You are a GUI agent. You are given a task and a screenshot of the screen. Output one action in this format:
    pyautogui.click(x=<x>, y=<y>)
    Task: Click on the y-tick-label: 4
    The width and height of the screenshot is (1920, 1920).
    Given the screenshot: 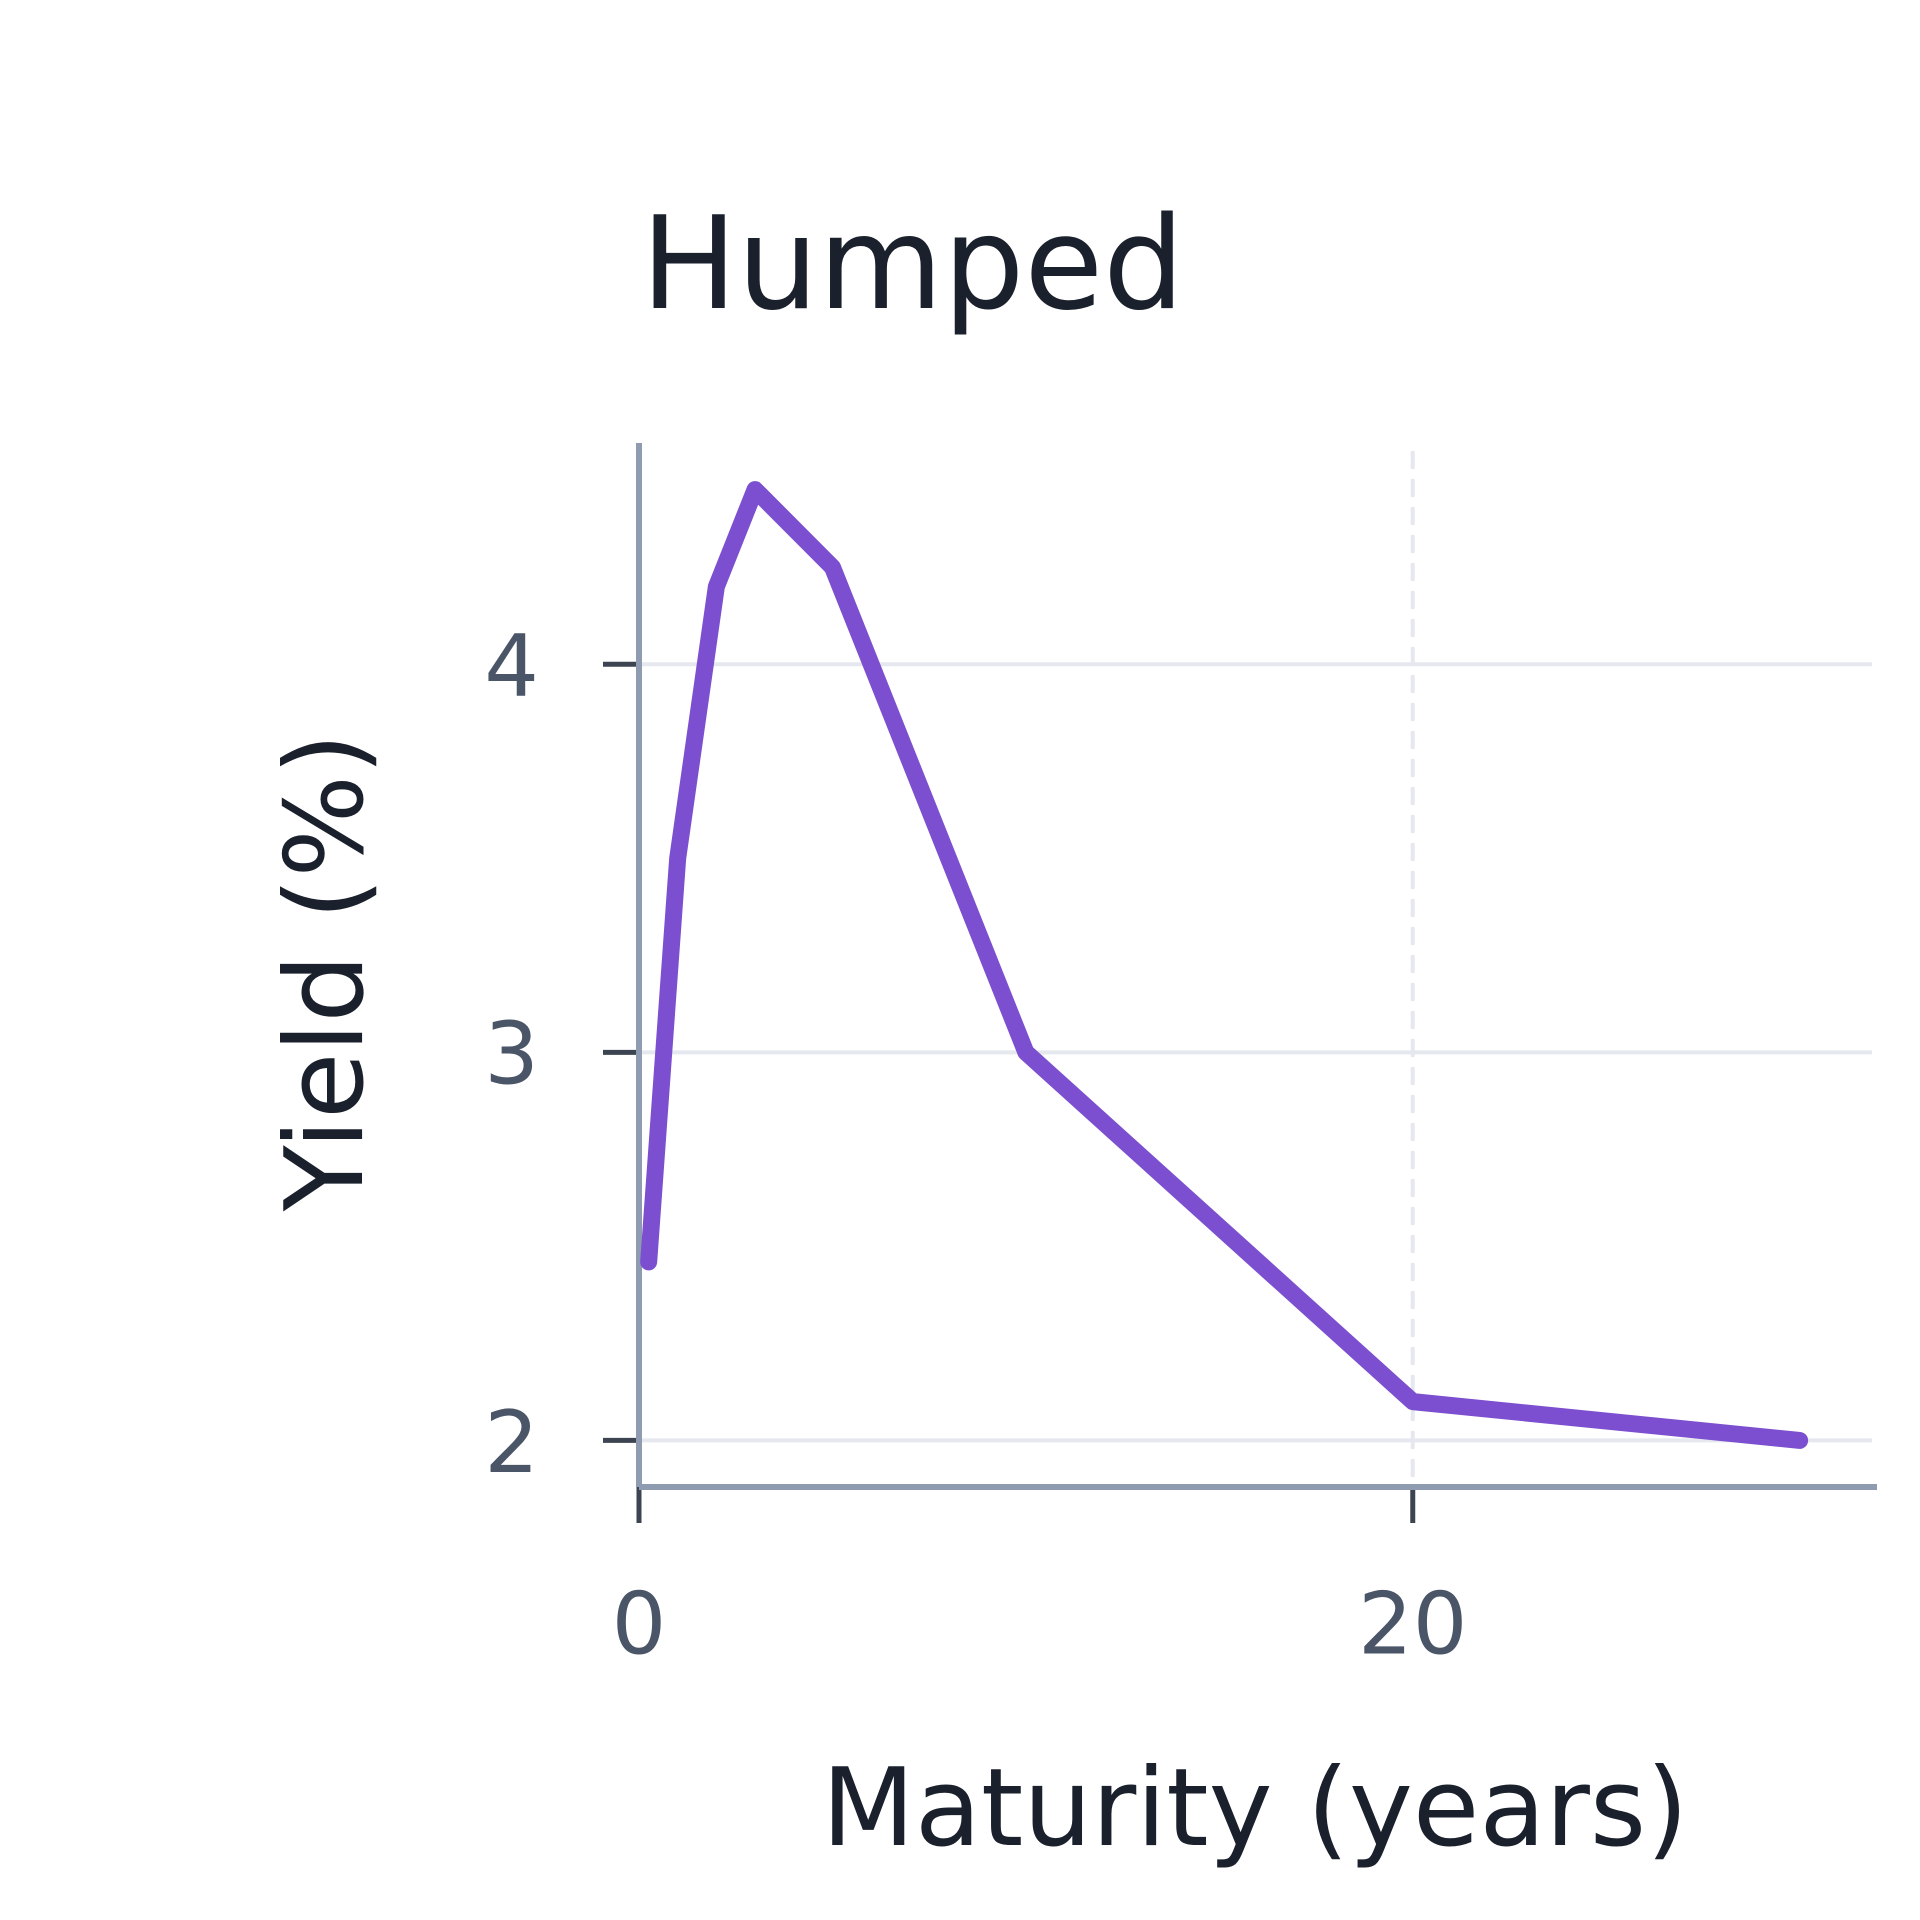 What is the action you would take?
    pyautogui.click(x=511, y=667)
    